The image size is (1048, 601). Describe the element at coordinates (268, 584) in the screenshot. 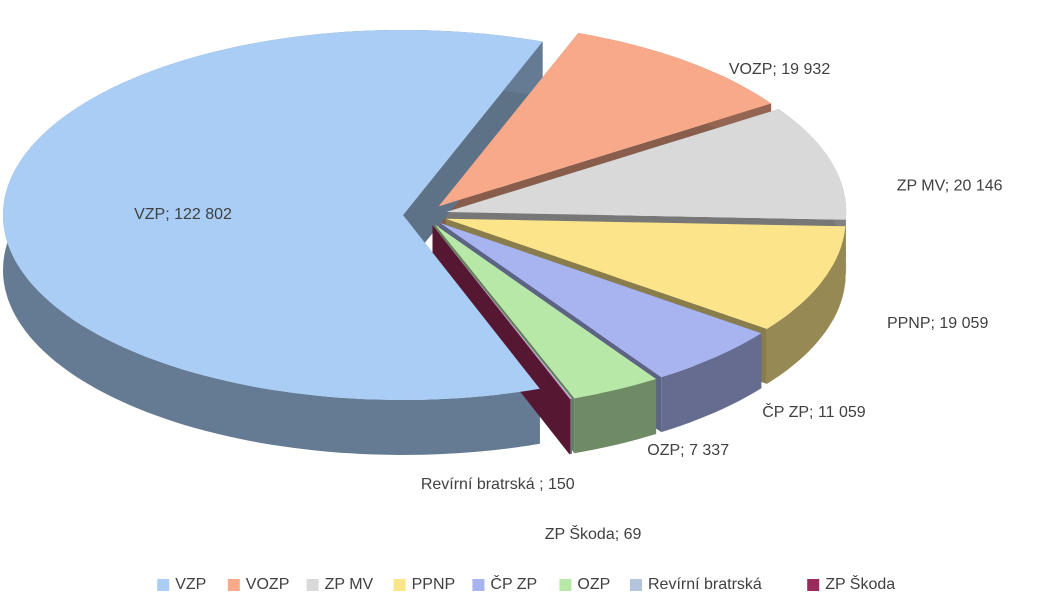

I see `legend-label: VOZP` at that location.